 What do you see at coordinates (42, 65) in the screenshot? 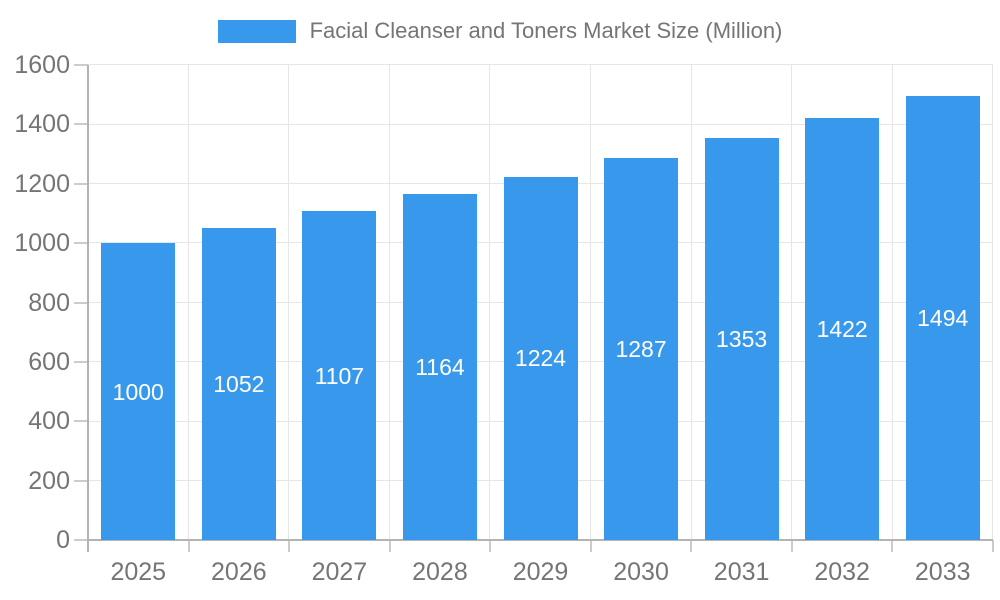
I see `y-axis-label: 1600` at bounding box center [42, 65].